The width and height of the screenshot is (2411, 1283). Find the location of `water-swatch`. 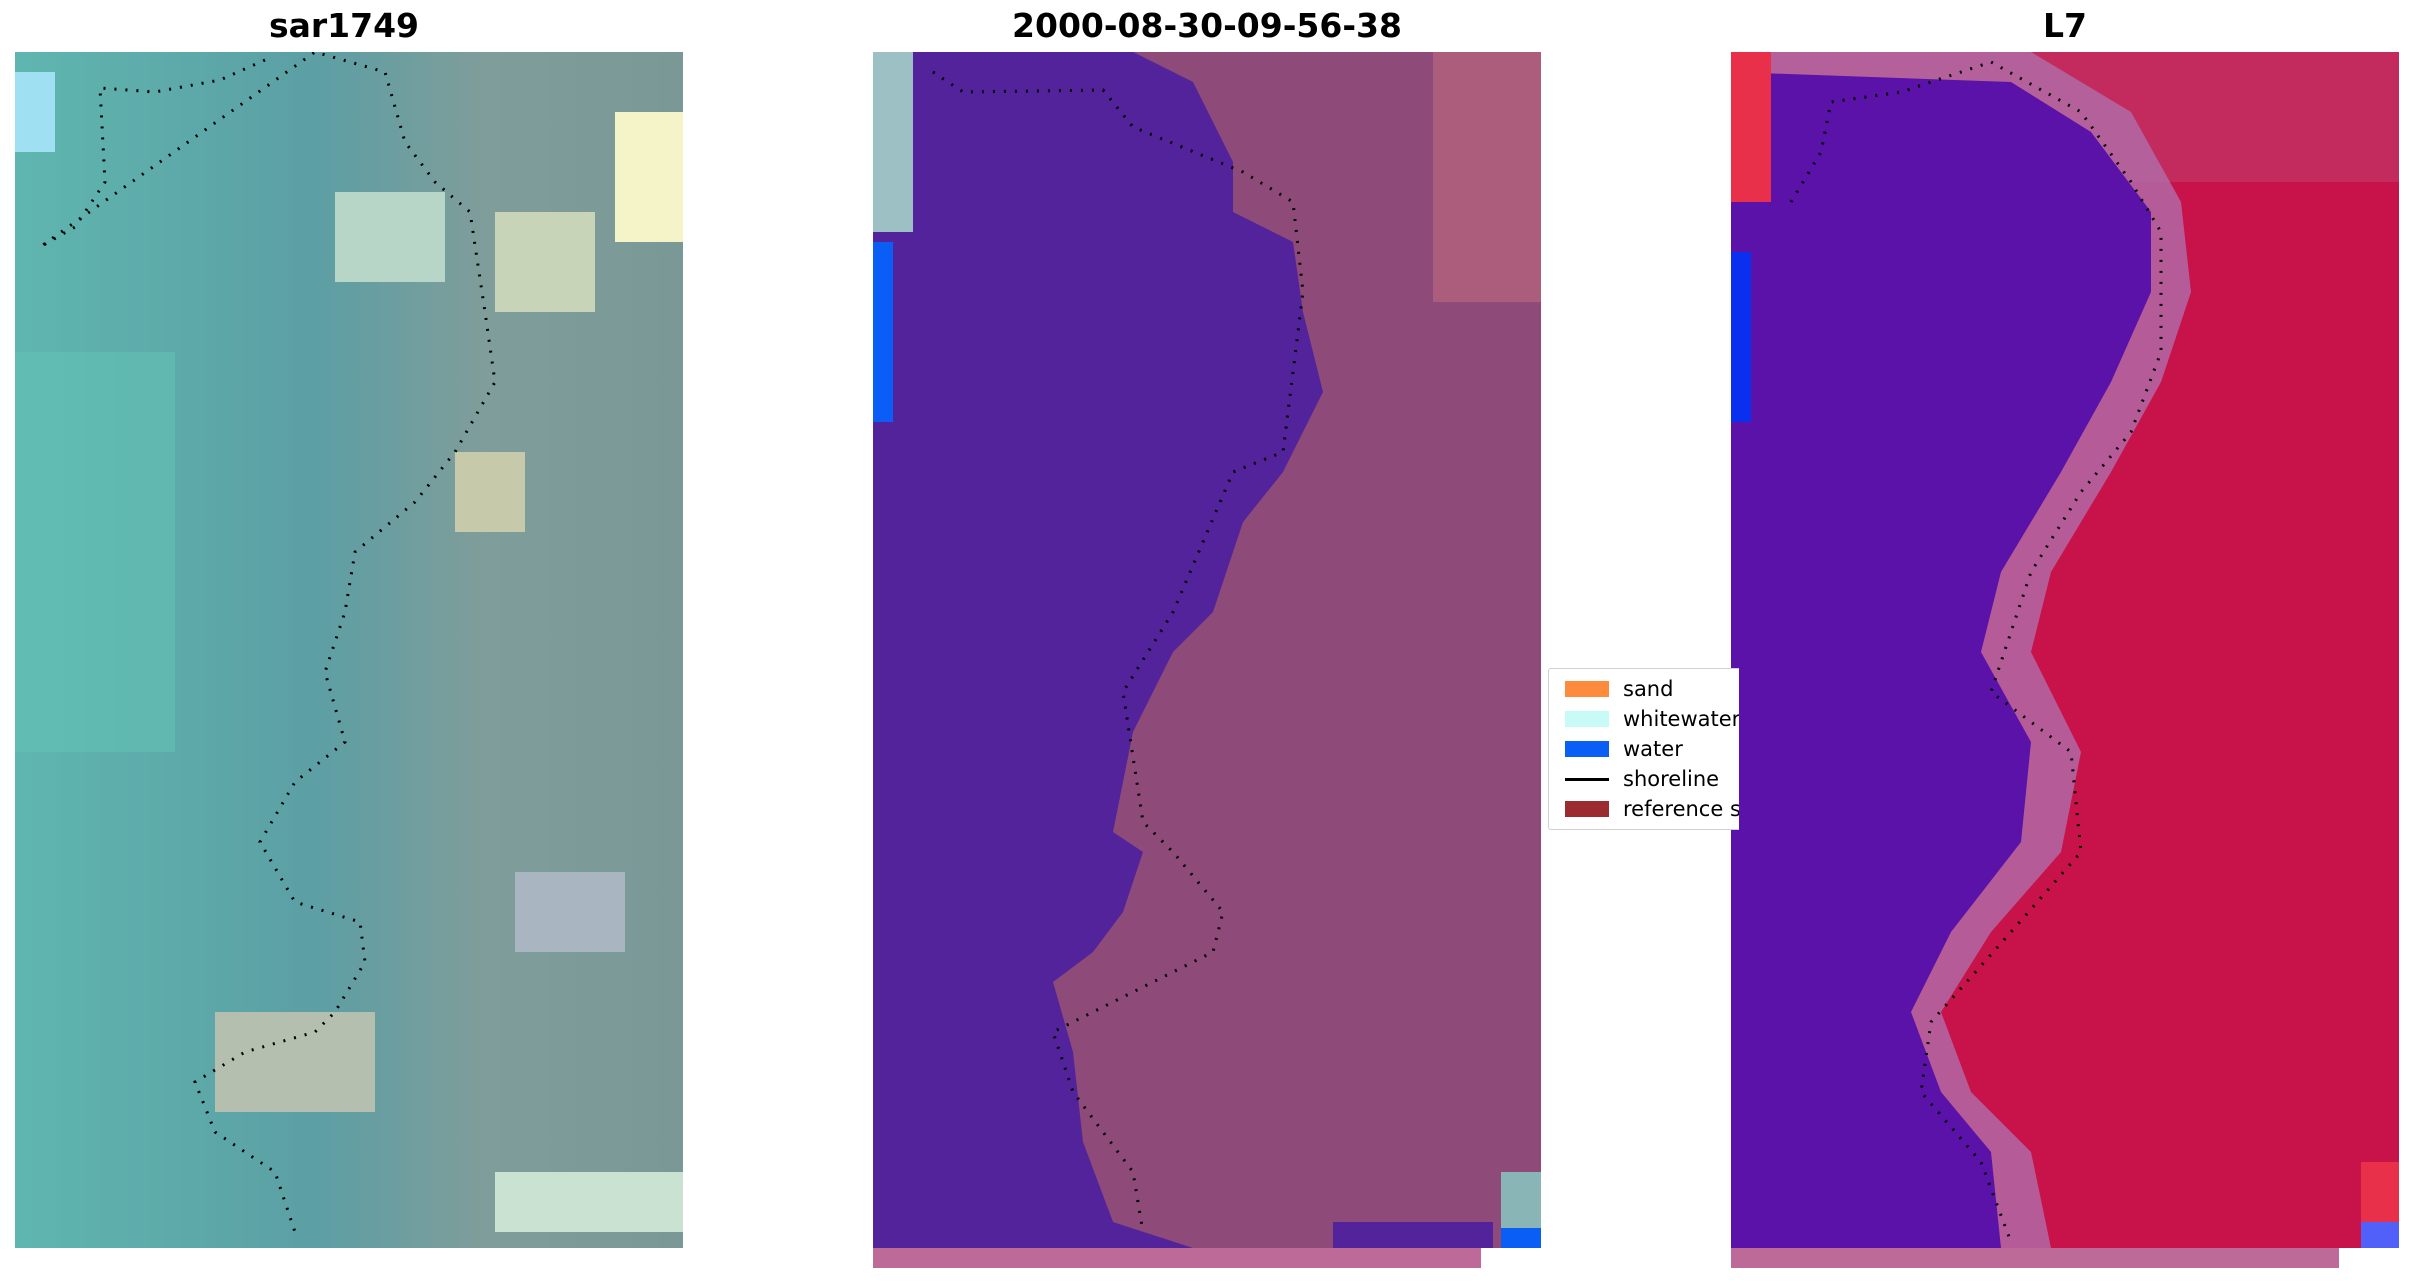

water-swatch is located at coordinates (1587, 749).